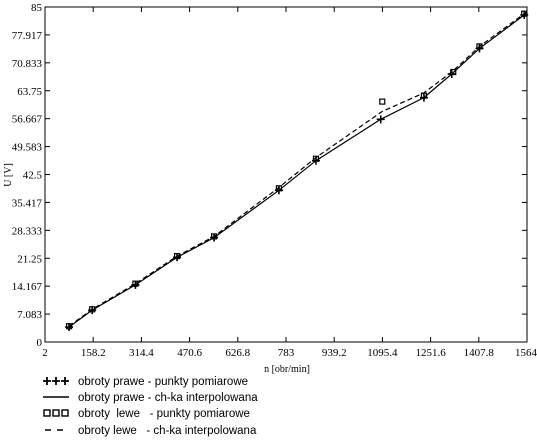  Describe the element at coordinates (56, 413) in the screenshot. I see `legend-symbol-square-markers` at that location.